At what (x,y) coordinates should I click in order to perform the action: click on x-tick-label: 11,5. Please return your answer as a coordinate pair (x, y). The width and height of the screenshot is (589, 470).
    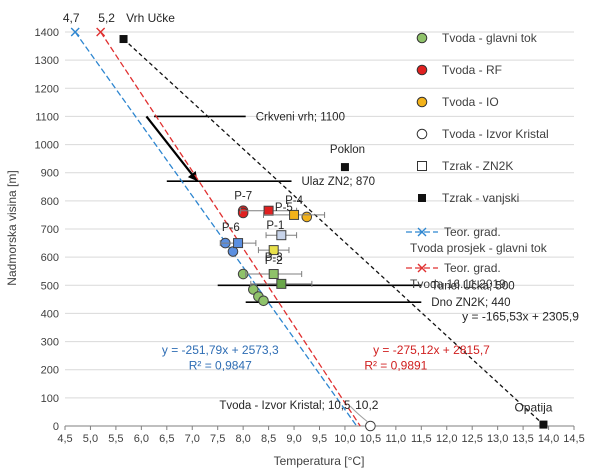
    Looking at the image, I should click on (421, 439).